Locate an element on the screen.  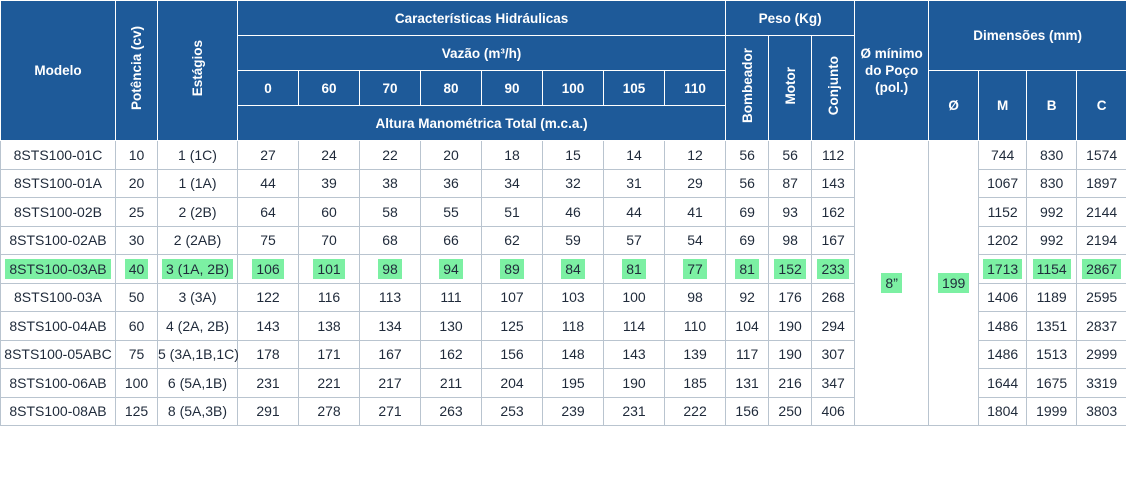
cell-bombeador: 81 is located at coordinates (747, 269).